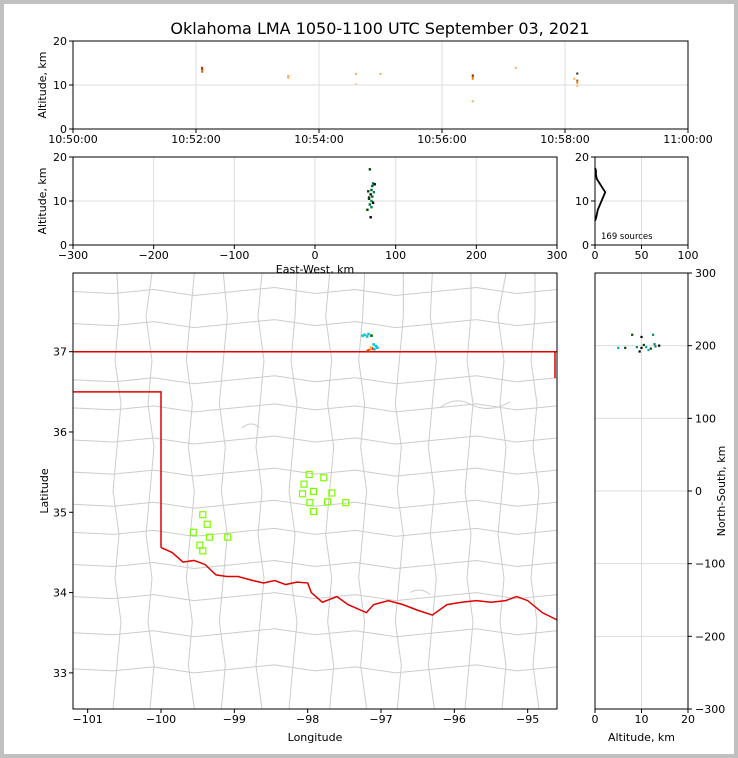  What do you see at coordinates (627, 237) in the screenshot?
I see `alt-hist-annotation: 169 sources` at bounding box center [627, 237].